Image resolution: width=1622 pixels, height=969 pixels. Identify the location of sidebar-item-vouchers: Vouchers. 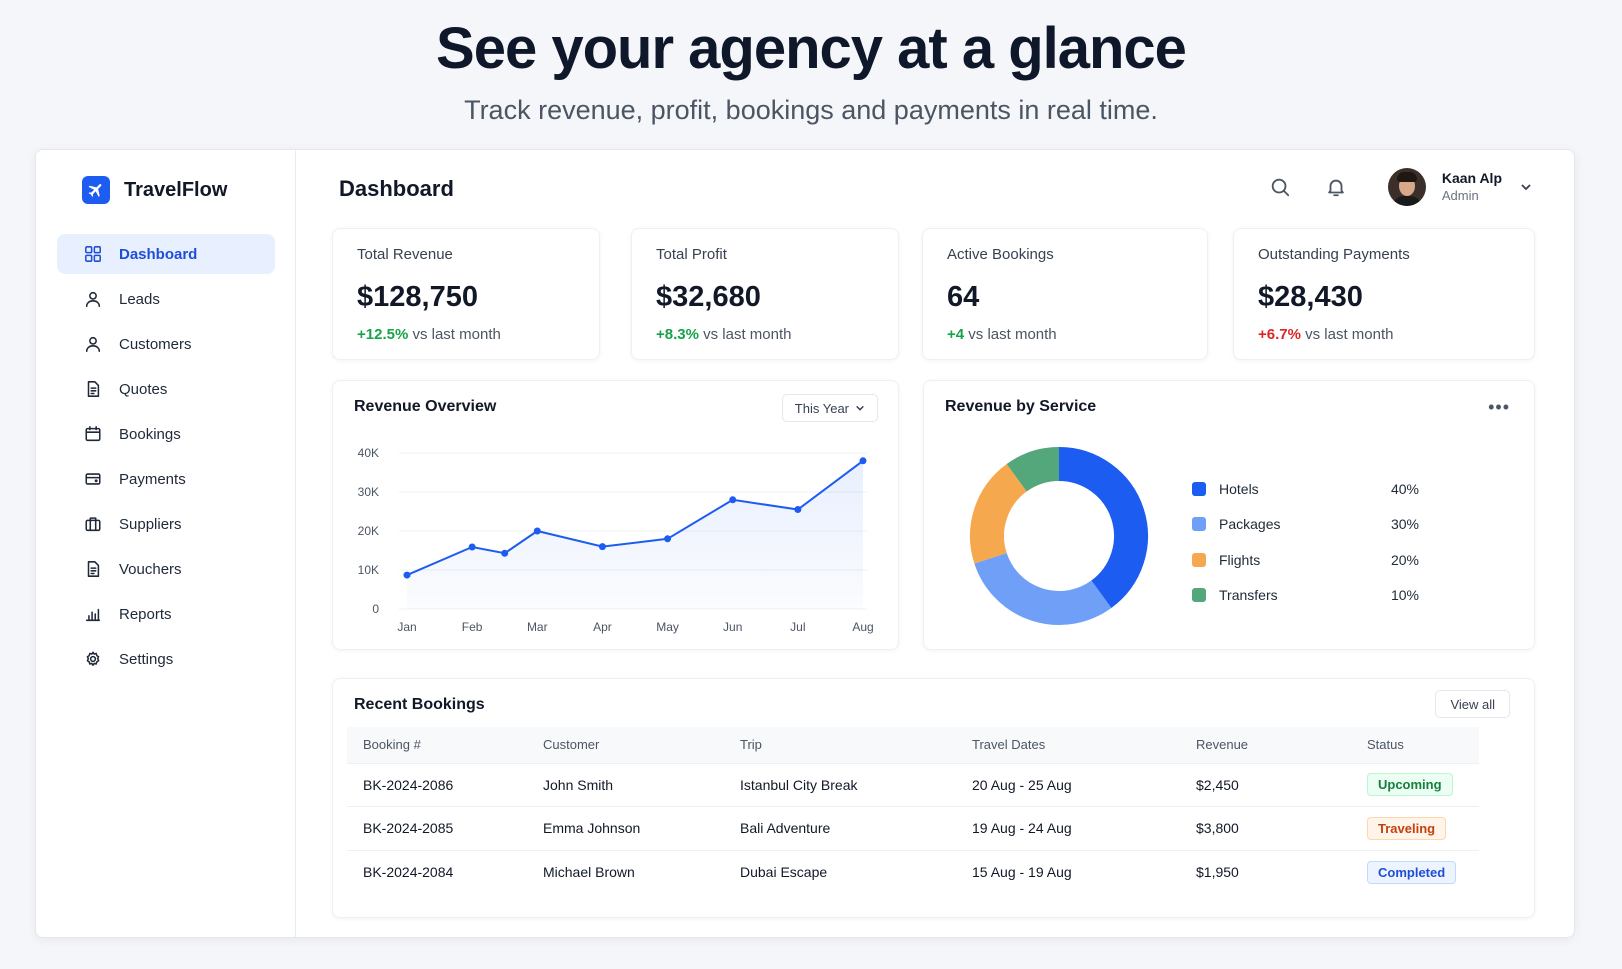
(166, 569).